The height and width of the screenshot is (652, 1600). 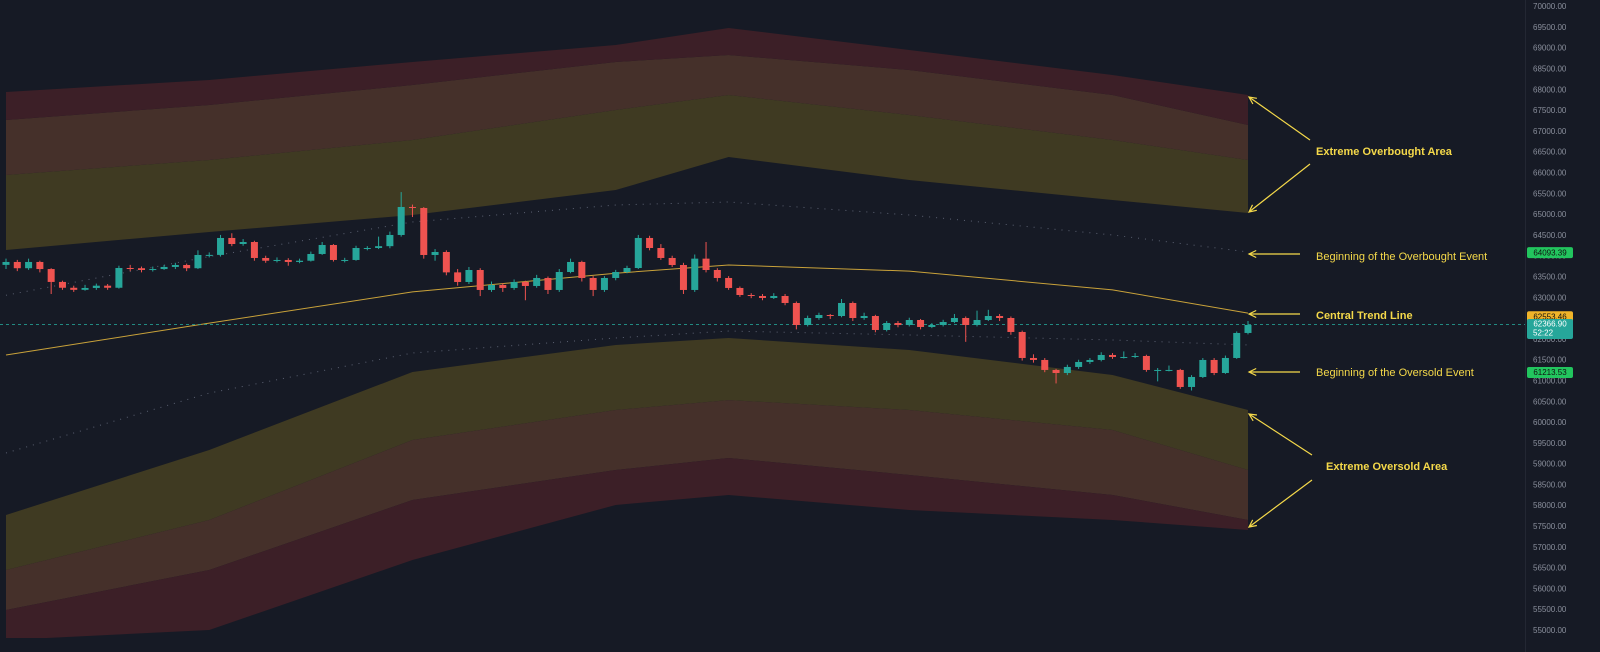 What do you see at coordinates (1550, 316) in the screenshot?
I see `price-tag-label: 62553.46` at bounding box center [1550, 316].